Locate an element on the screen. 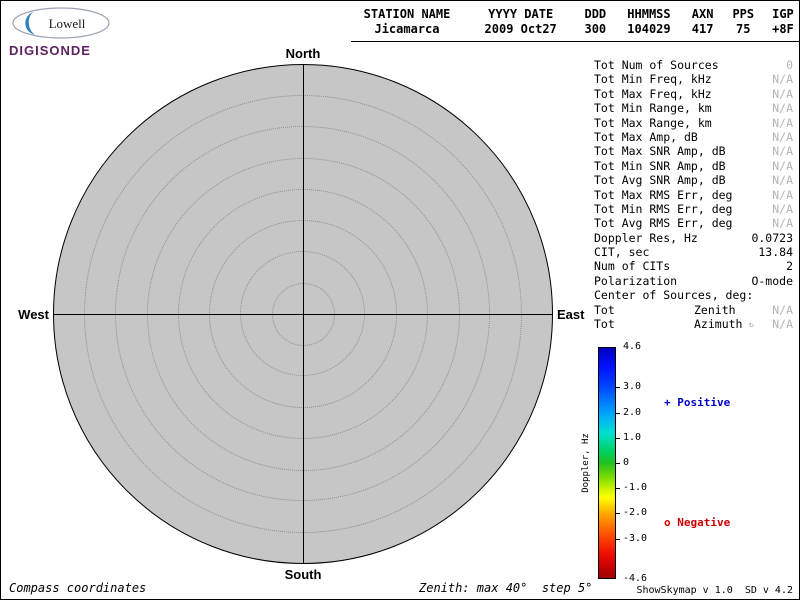 The image size is (800, 600). legend-positive-label: Positive is located at coordinates (704, 402).